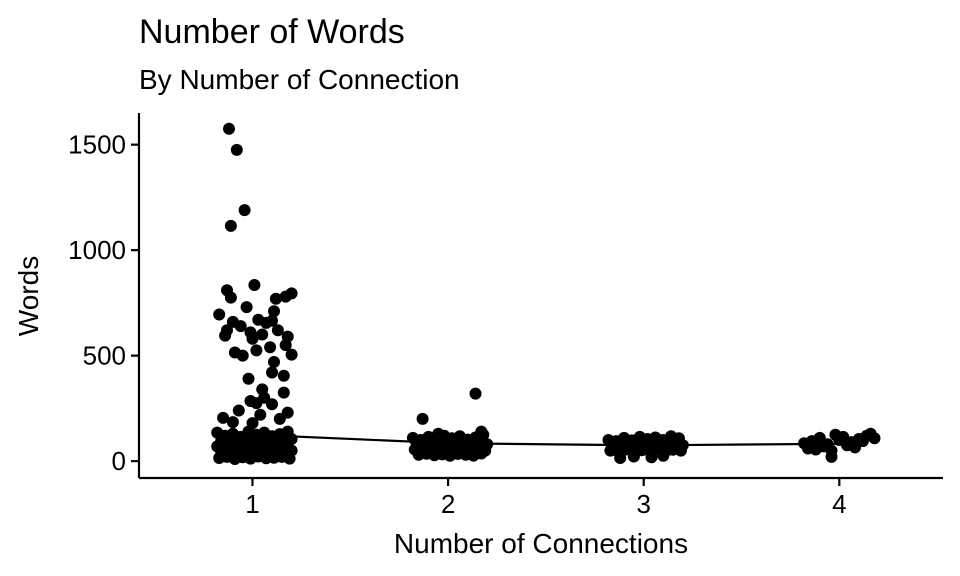  I want to click on y-tick-label: 500, so click(104, 356).